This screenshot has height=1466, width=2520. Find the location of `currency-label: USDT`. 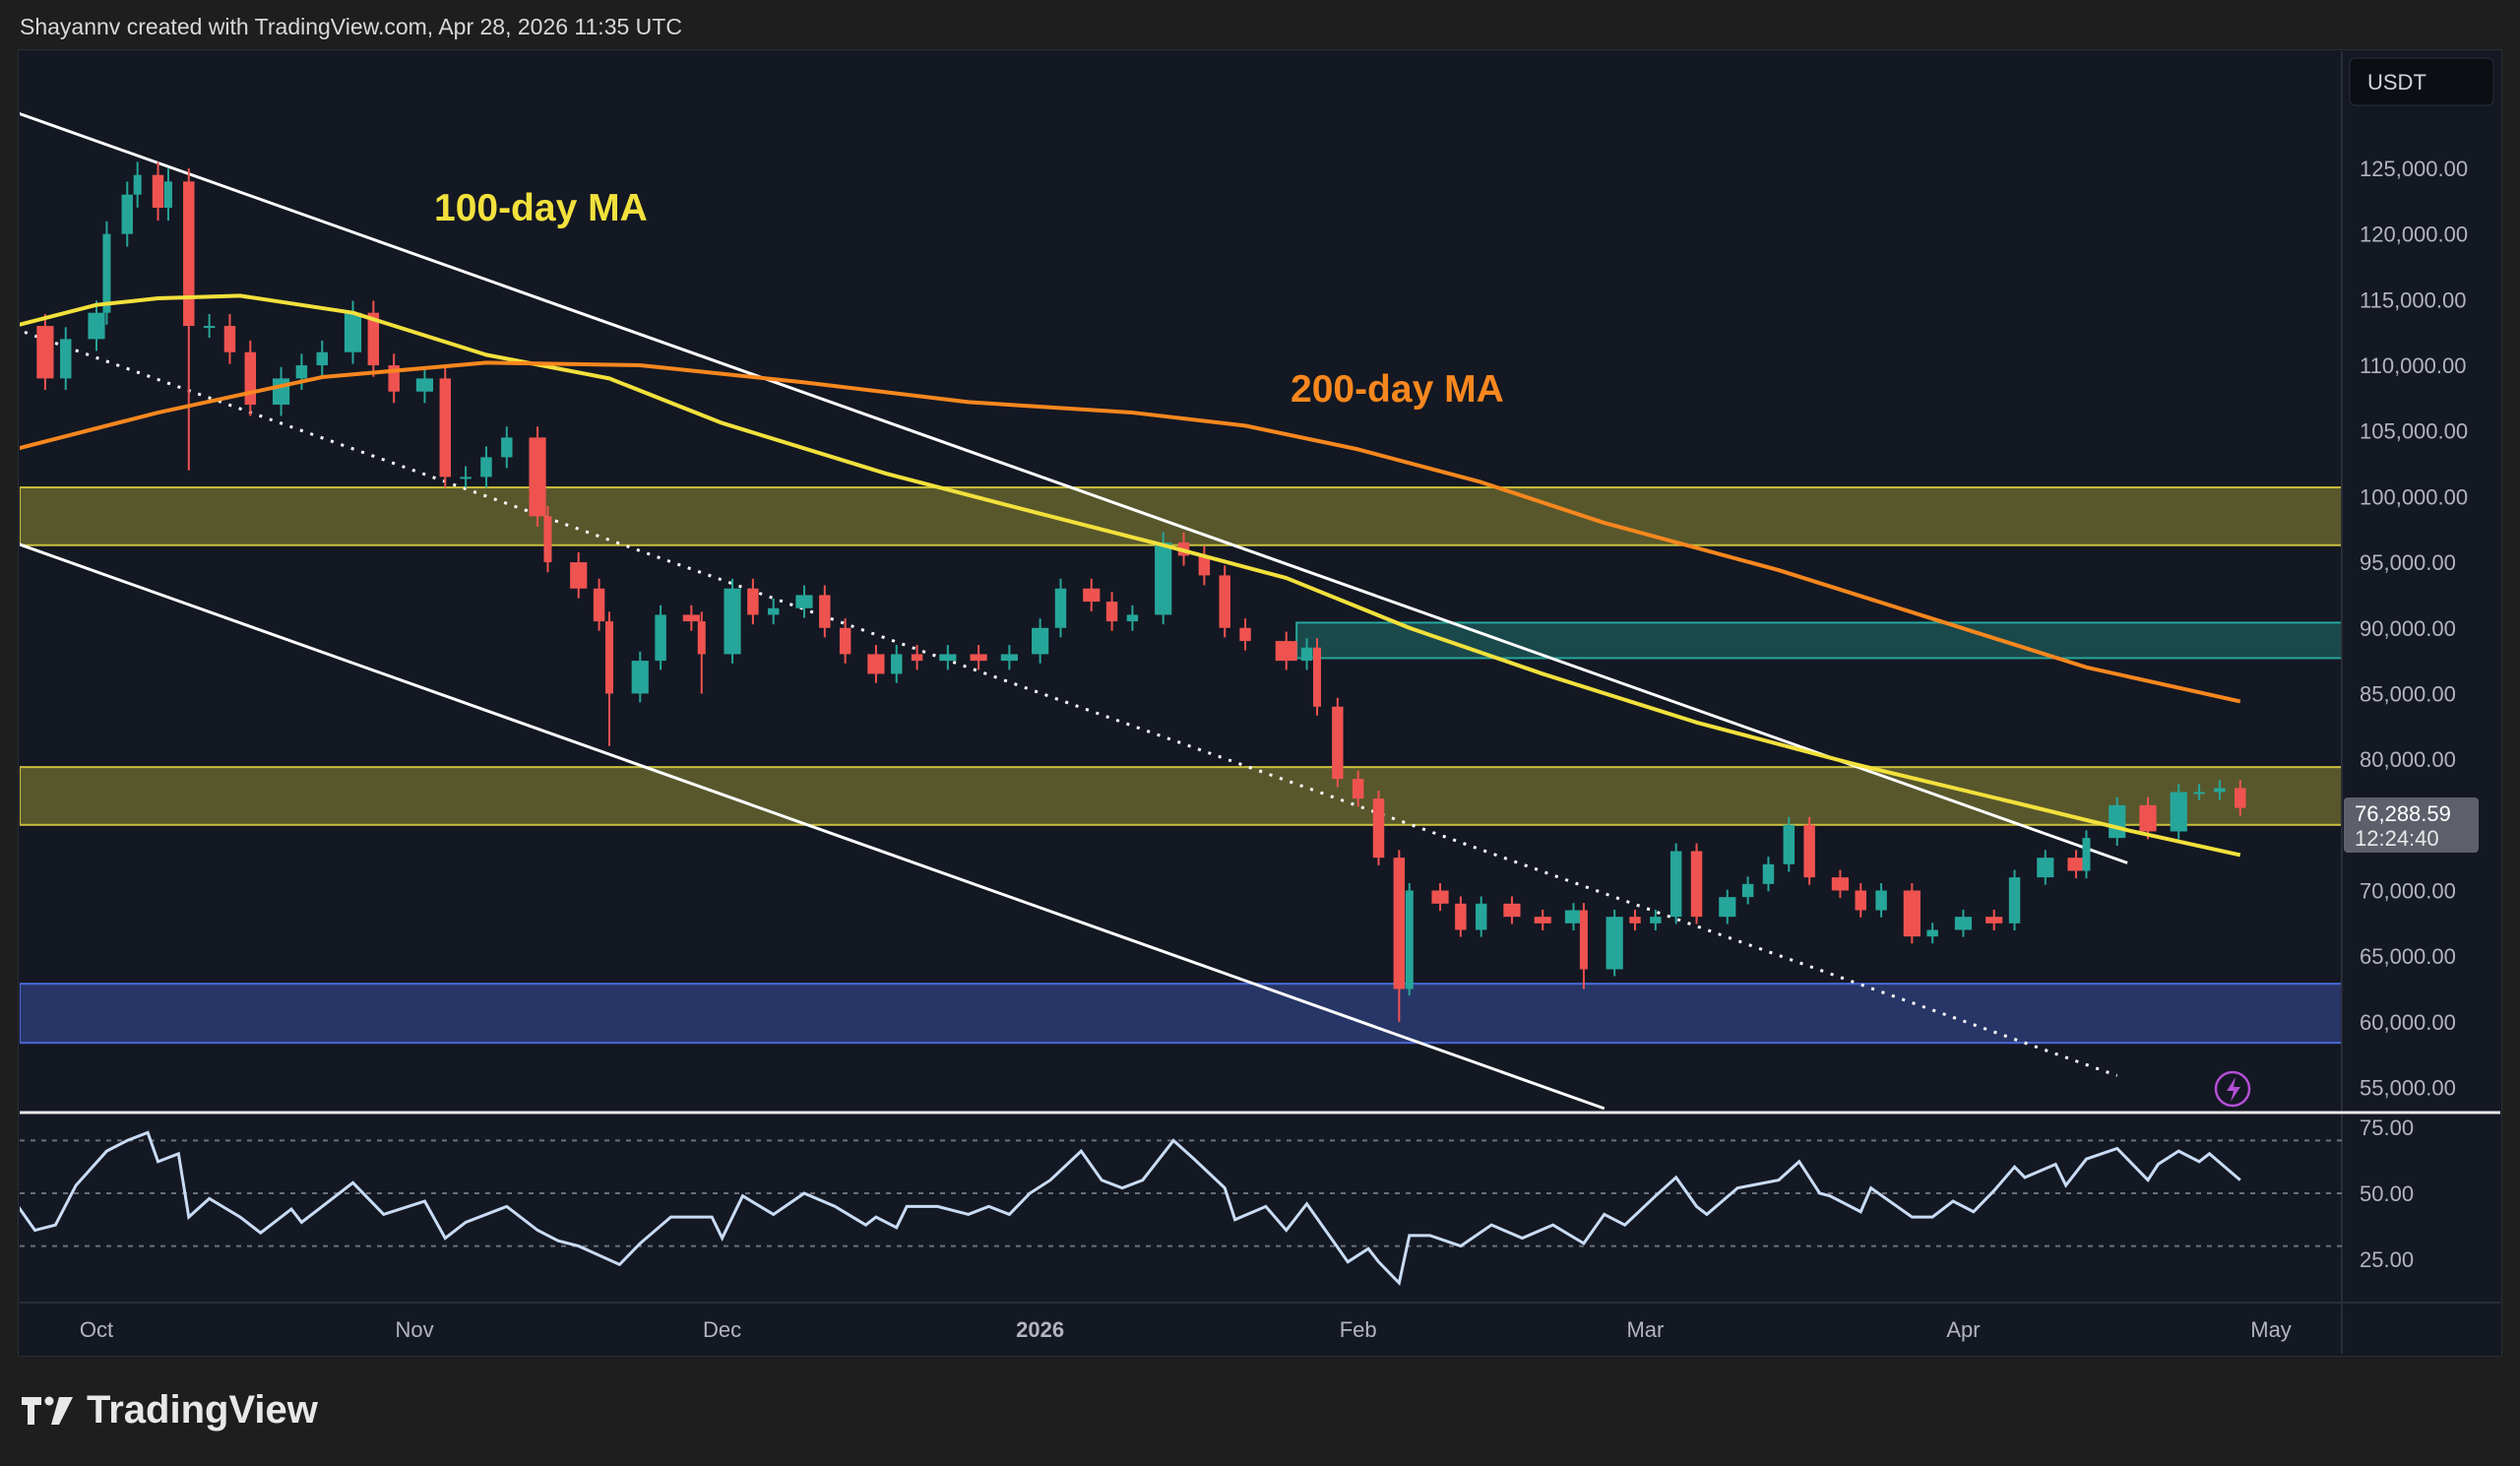

currency-label: USDT is located at coordinates (2396, 83).